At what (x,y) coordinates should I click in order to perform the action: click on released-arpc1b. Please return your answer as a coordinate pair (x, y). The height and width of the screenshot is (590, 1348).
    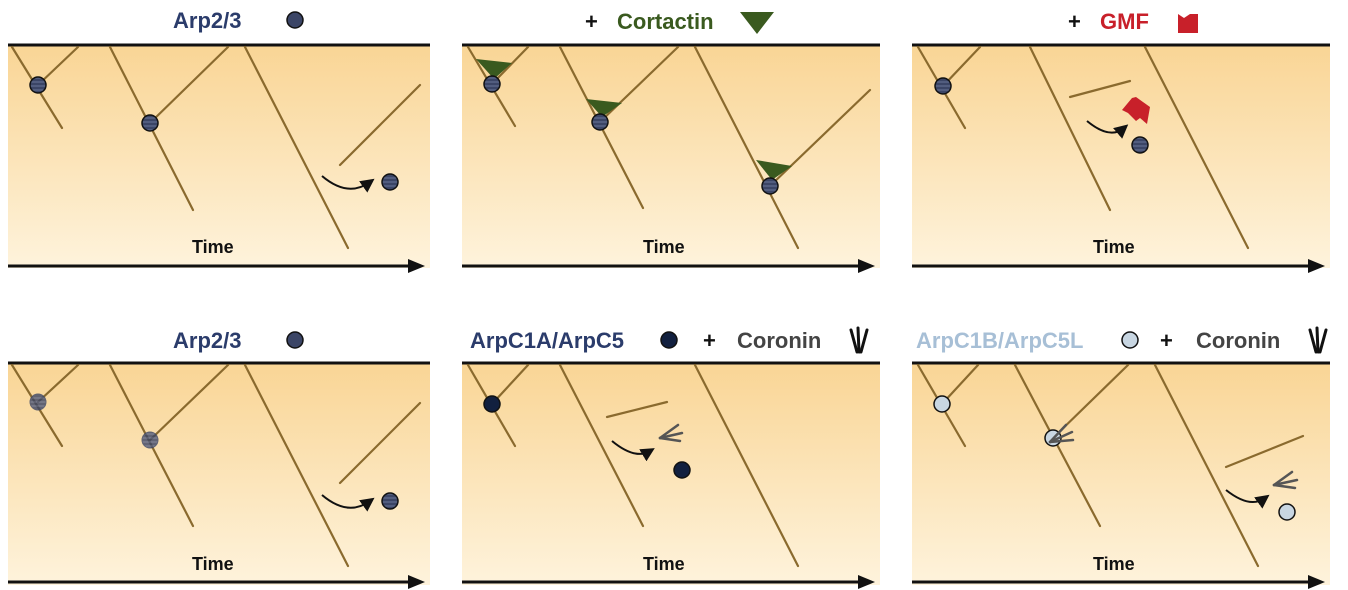
    Looking at the image, I should click on (1287, 512).